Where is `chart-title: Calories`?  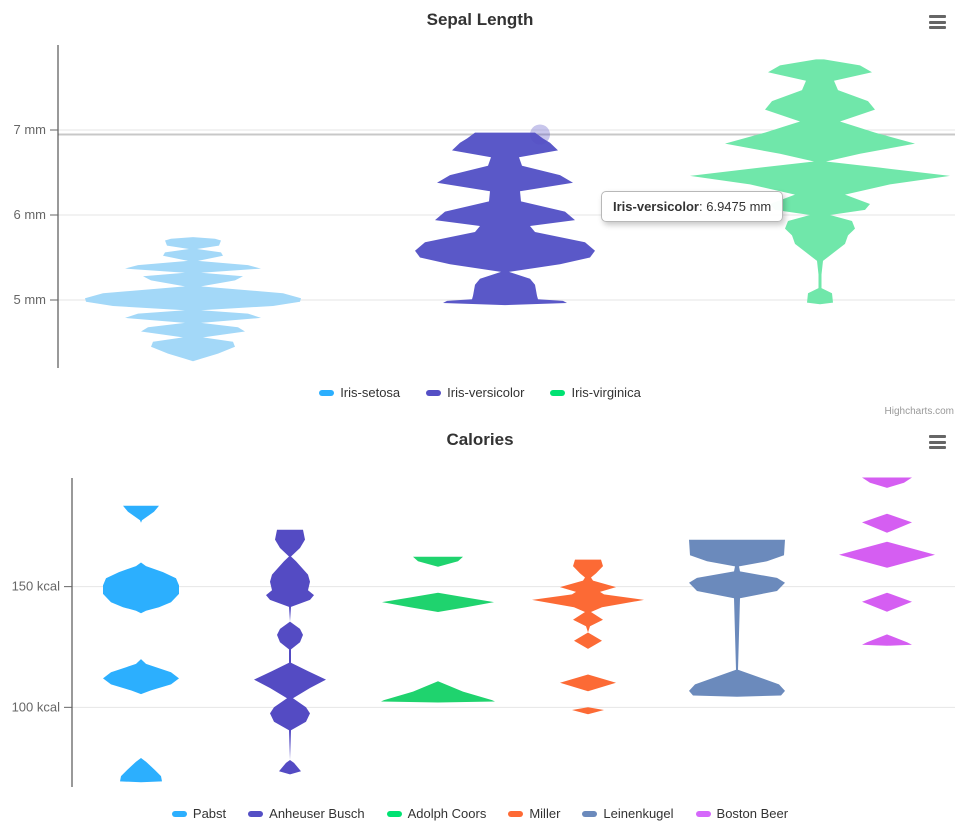
chart-title: Calories is located at coordinates (480, 439).